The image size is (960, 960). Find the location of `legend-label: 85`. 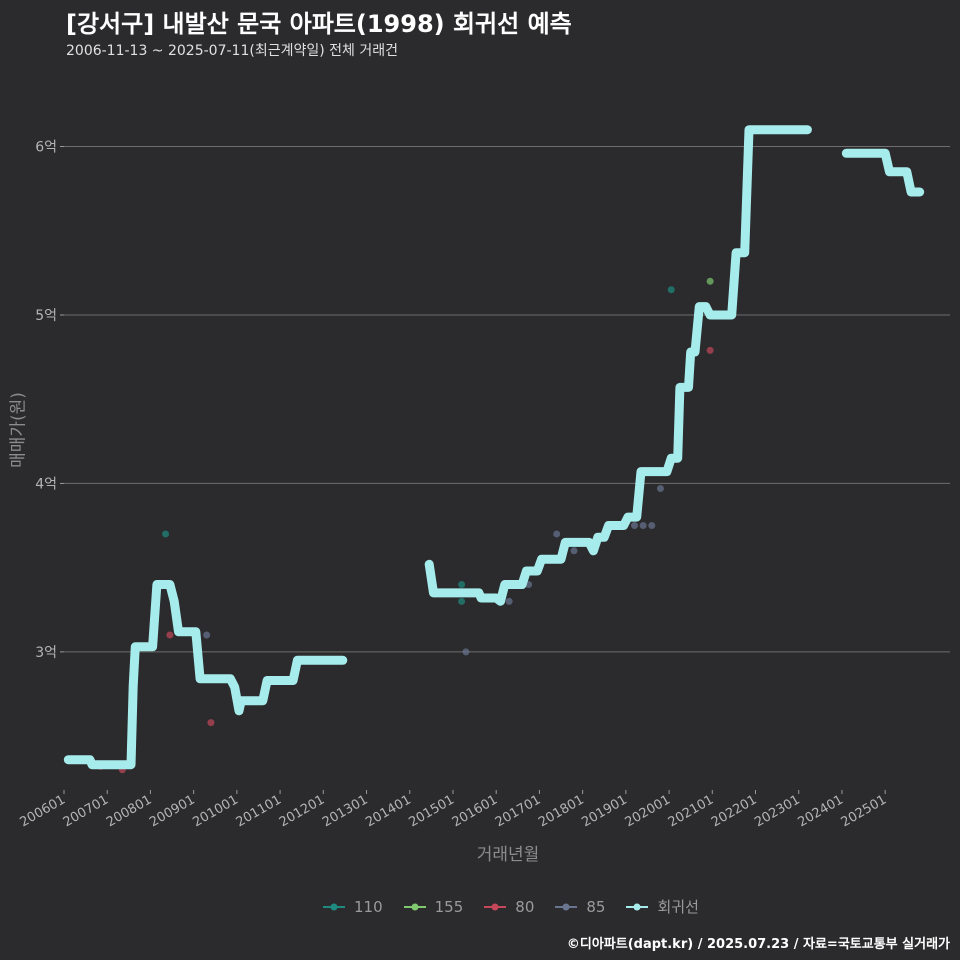

legend-label: 85 is located at coordinates (596, 906).